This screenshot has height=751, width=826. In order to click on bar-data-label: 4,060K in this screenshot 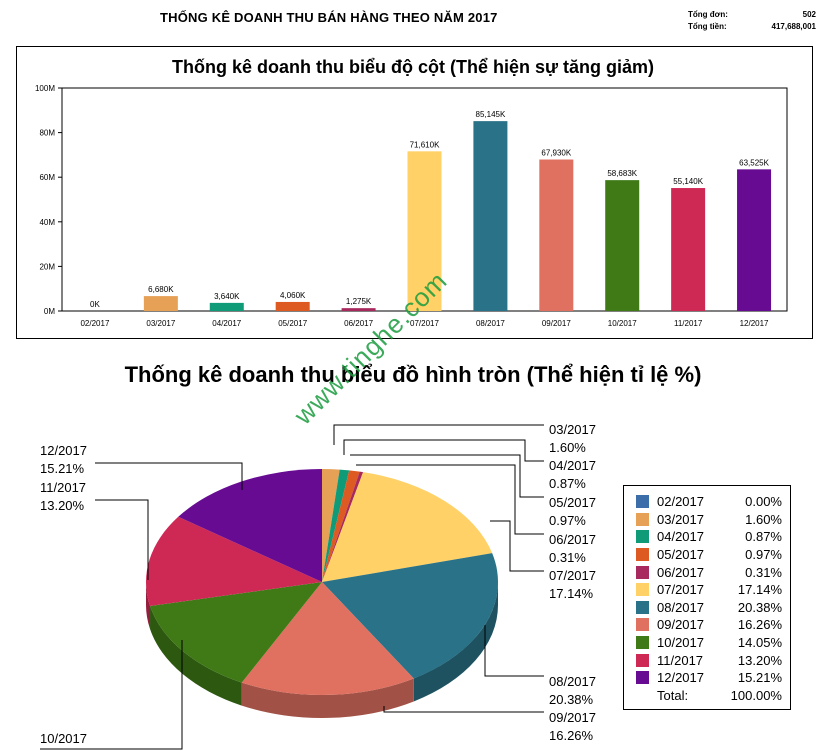, I will do `click(293, 295)`.